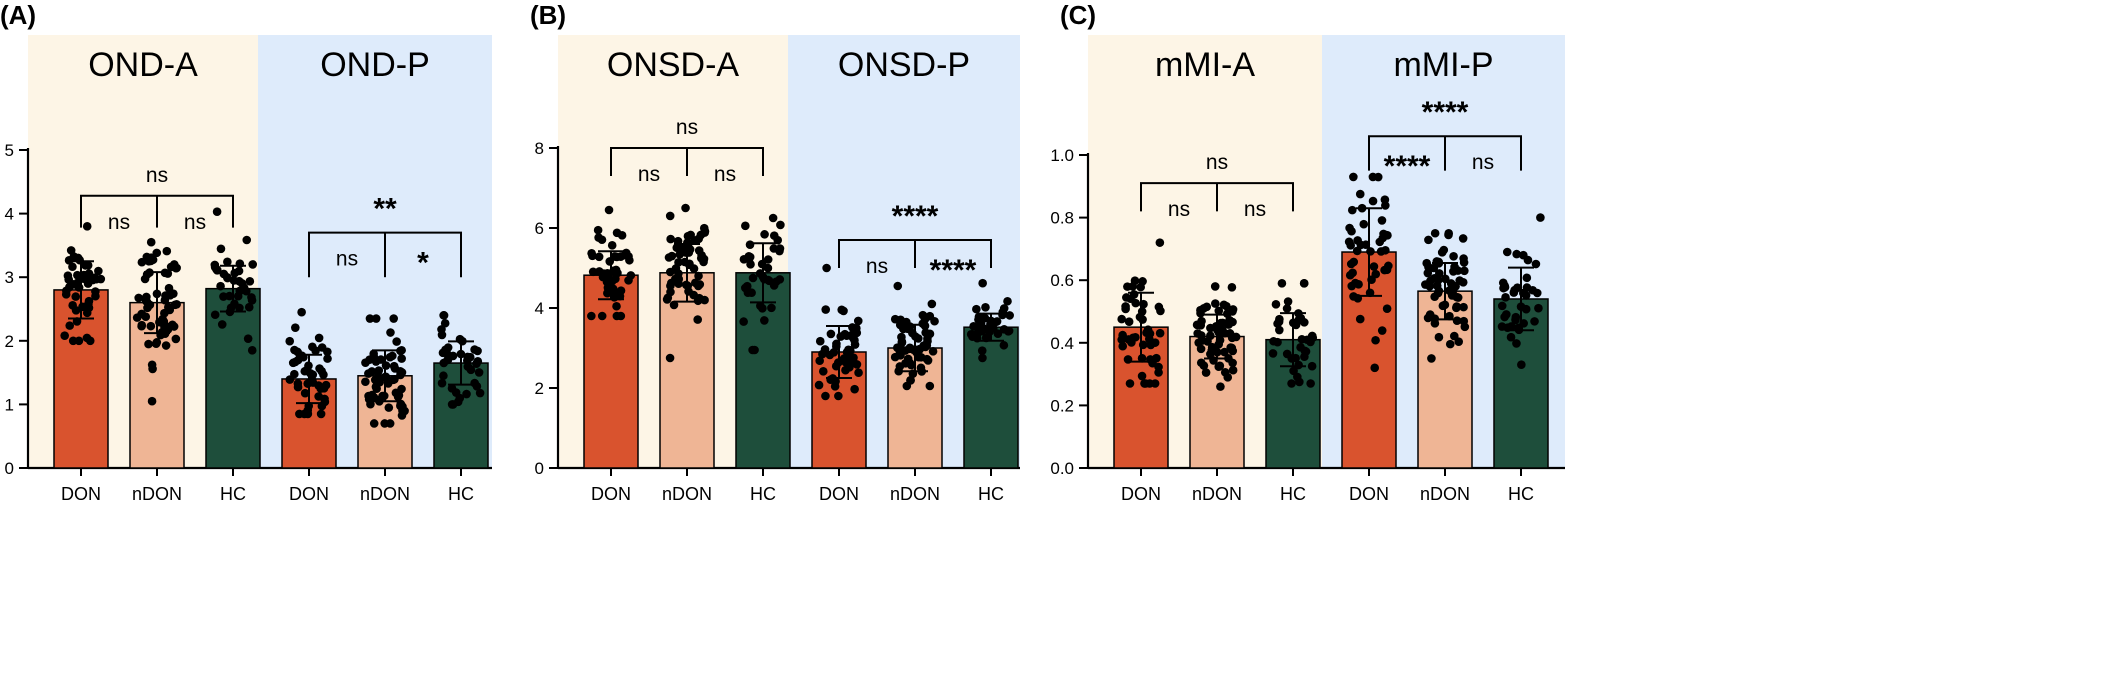  Describe the element at coordinates (461, 494) in the screenshot. I see `x-tick-label: HC` at that location.